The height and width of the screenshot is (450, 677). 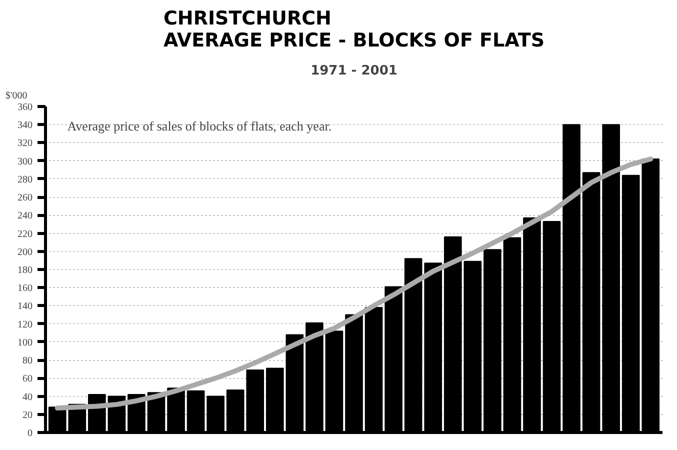 What do you see at coordinates (25, 234) in the screenshot?
I see `y-tick-label: 220` at bounding box center [25, 234].